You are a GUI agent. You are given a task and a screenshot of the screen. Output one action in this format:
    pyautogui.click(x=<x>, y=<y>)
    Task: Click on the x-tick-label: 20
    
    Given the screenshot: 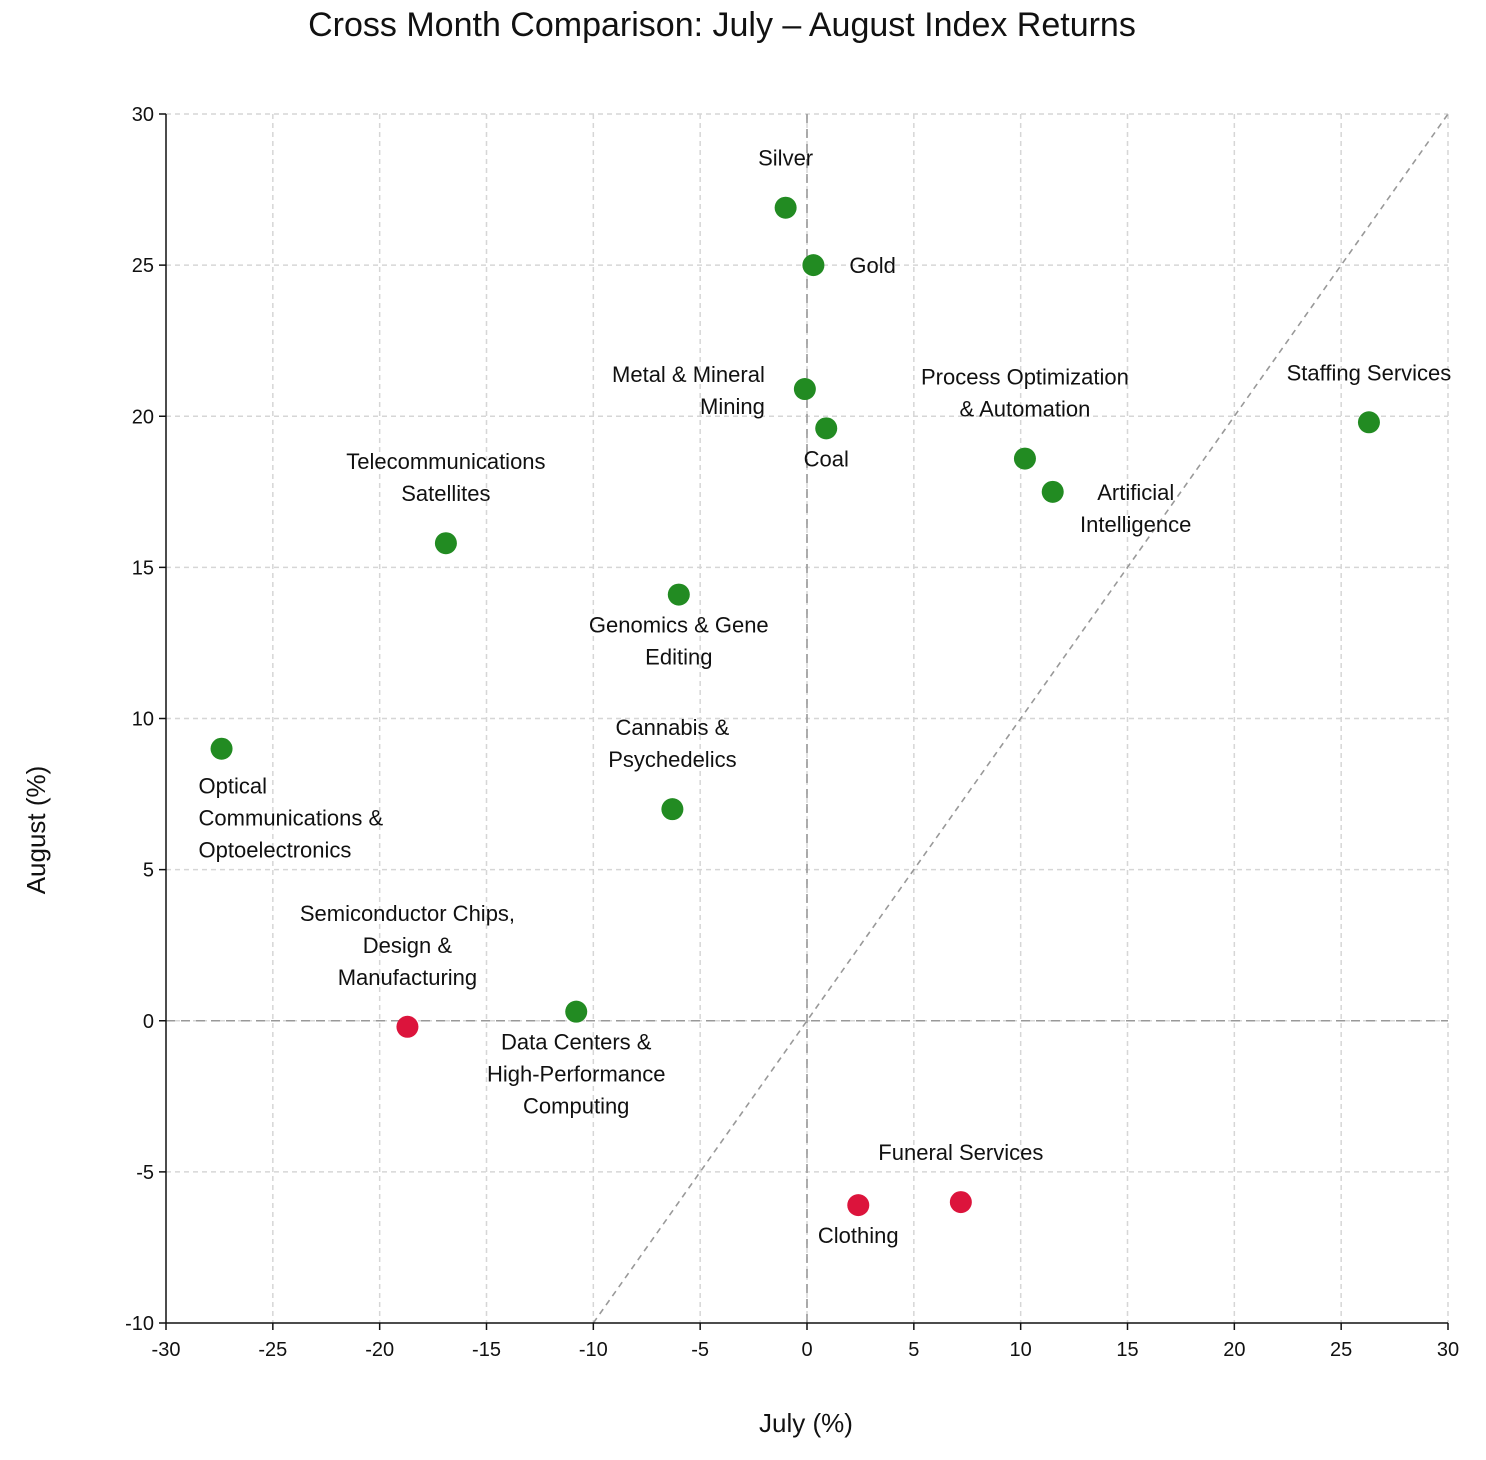 What is the action you would take?
    pyautogui.click(x=1234, y=1350)
    